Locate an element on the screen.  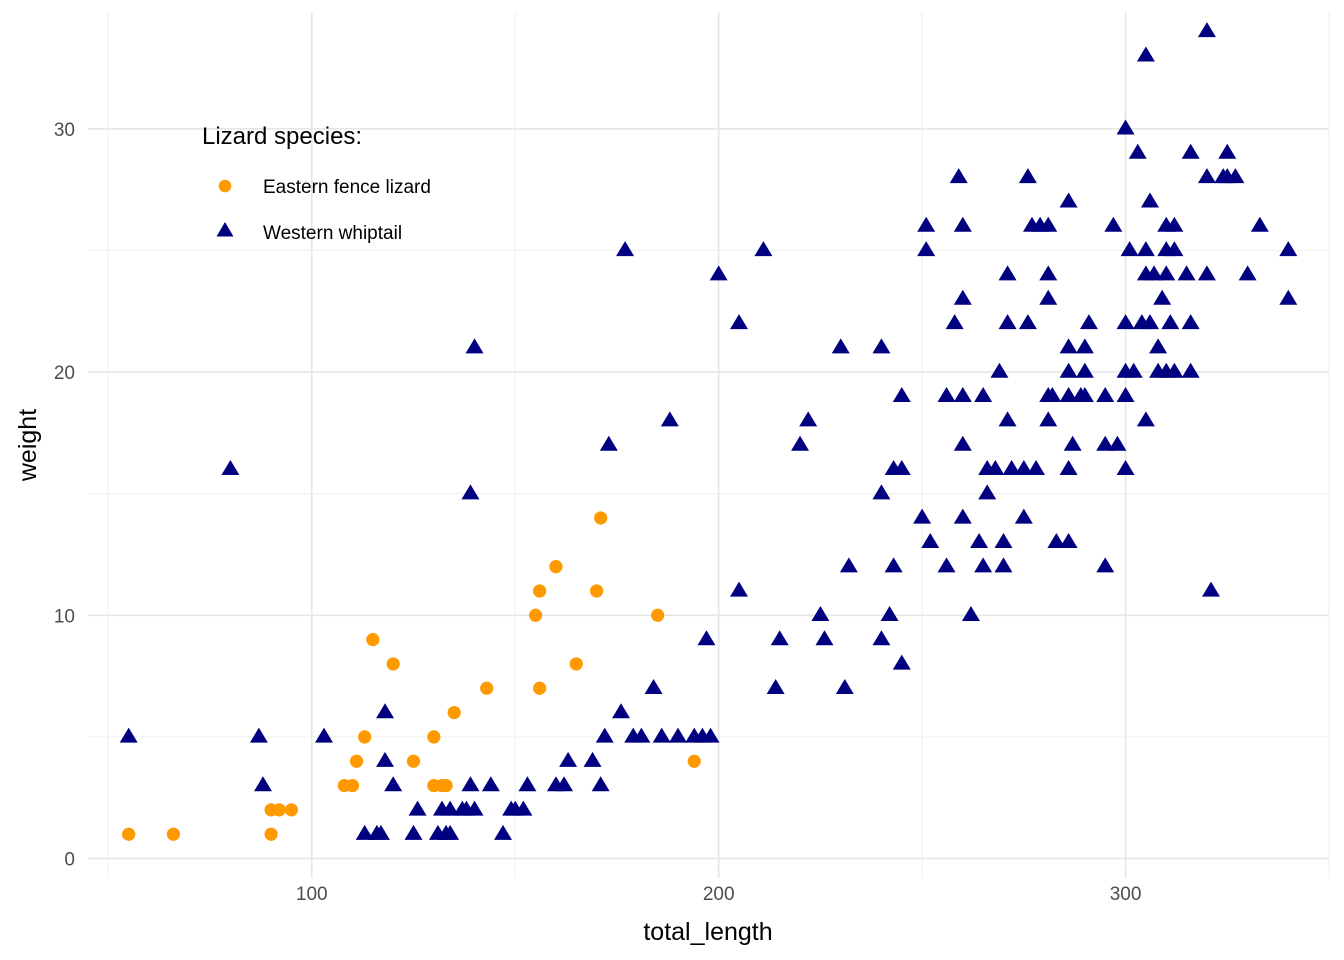
y-tick-label: 0 is located at coordinates (69, 860).